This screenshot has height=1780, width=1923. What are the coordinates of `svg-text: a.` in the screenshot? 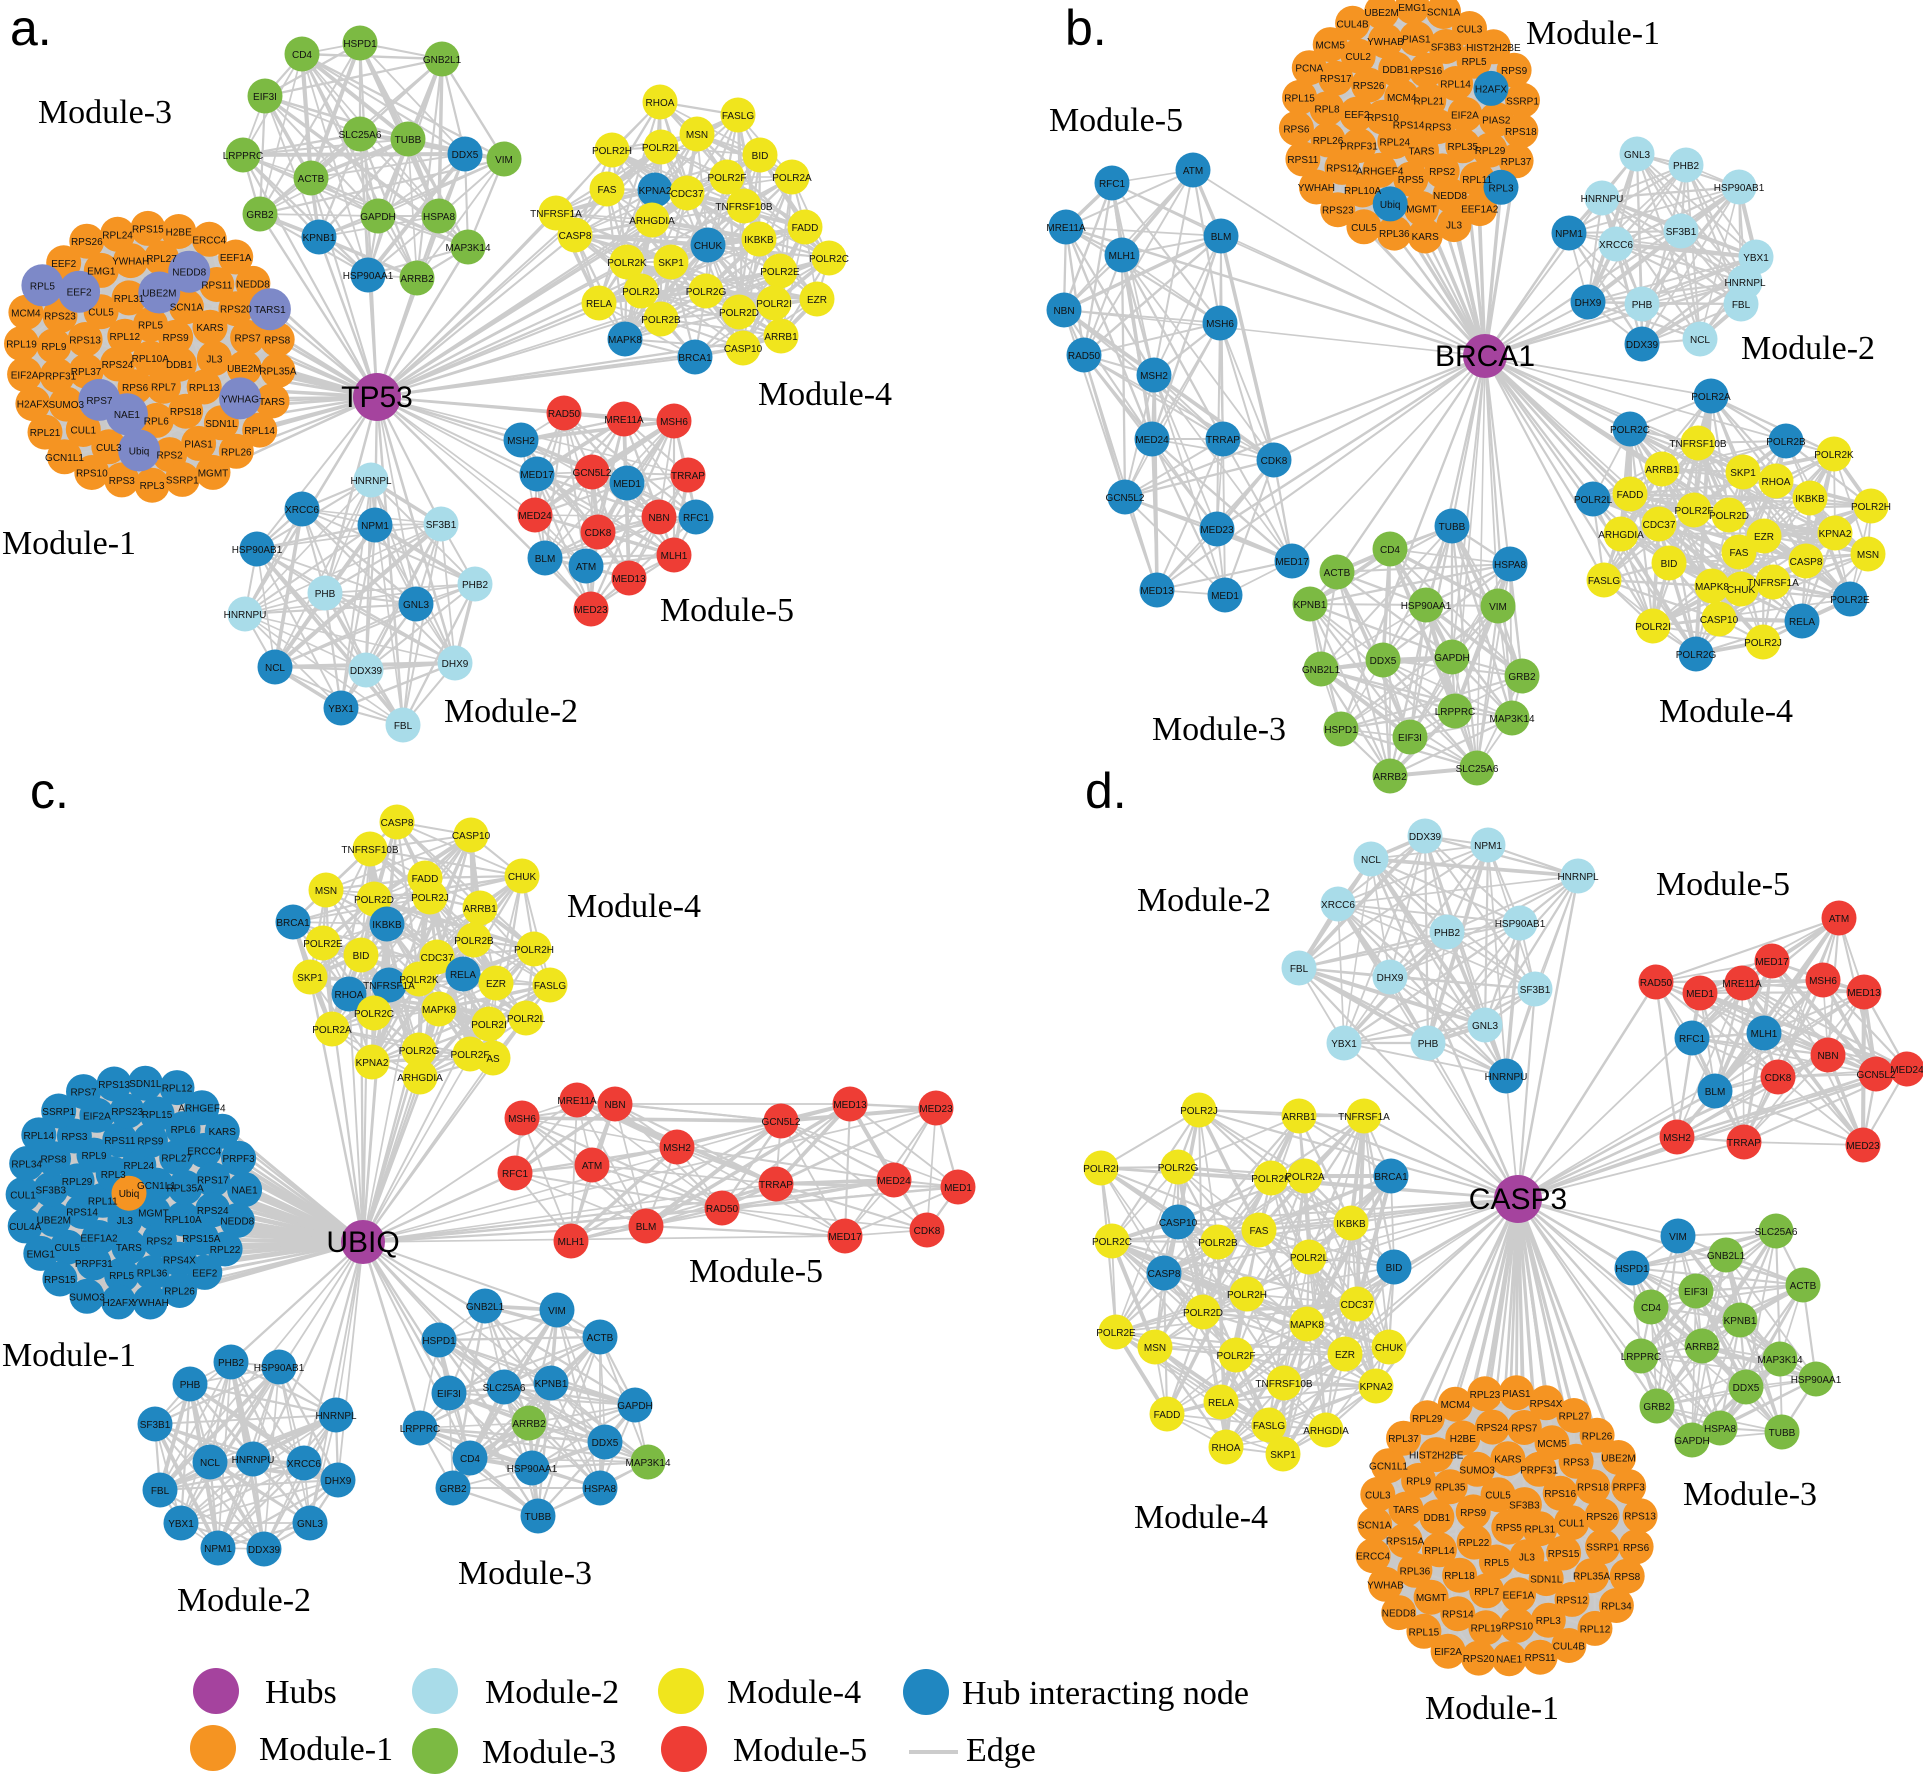 It's located at (31, 28).